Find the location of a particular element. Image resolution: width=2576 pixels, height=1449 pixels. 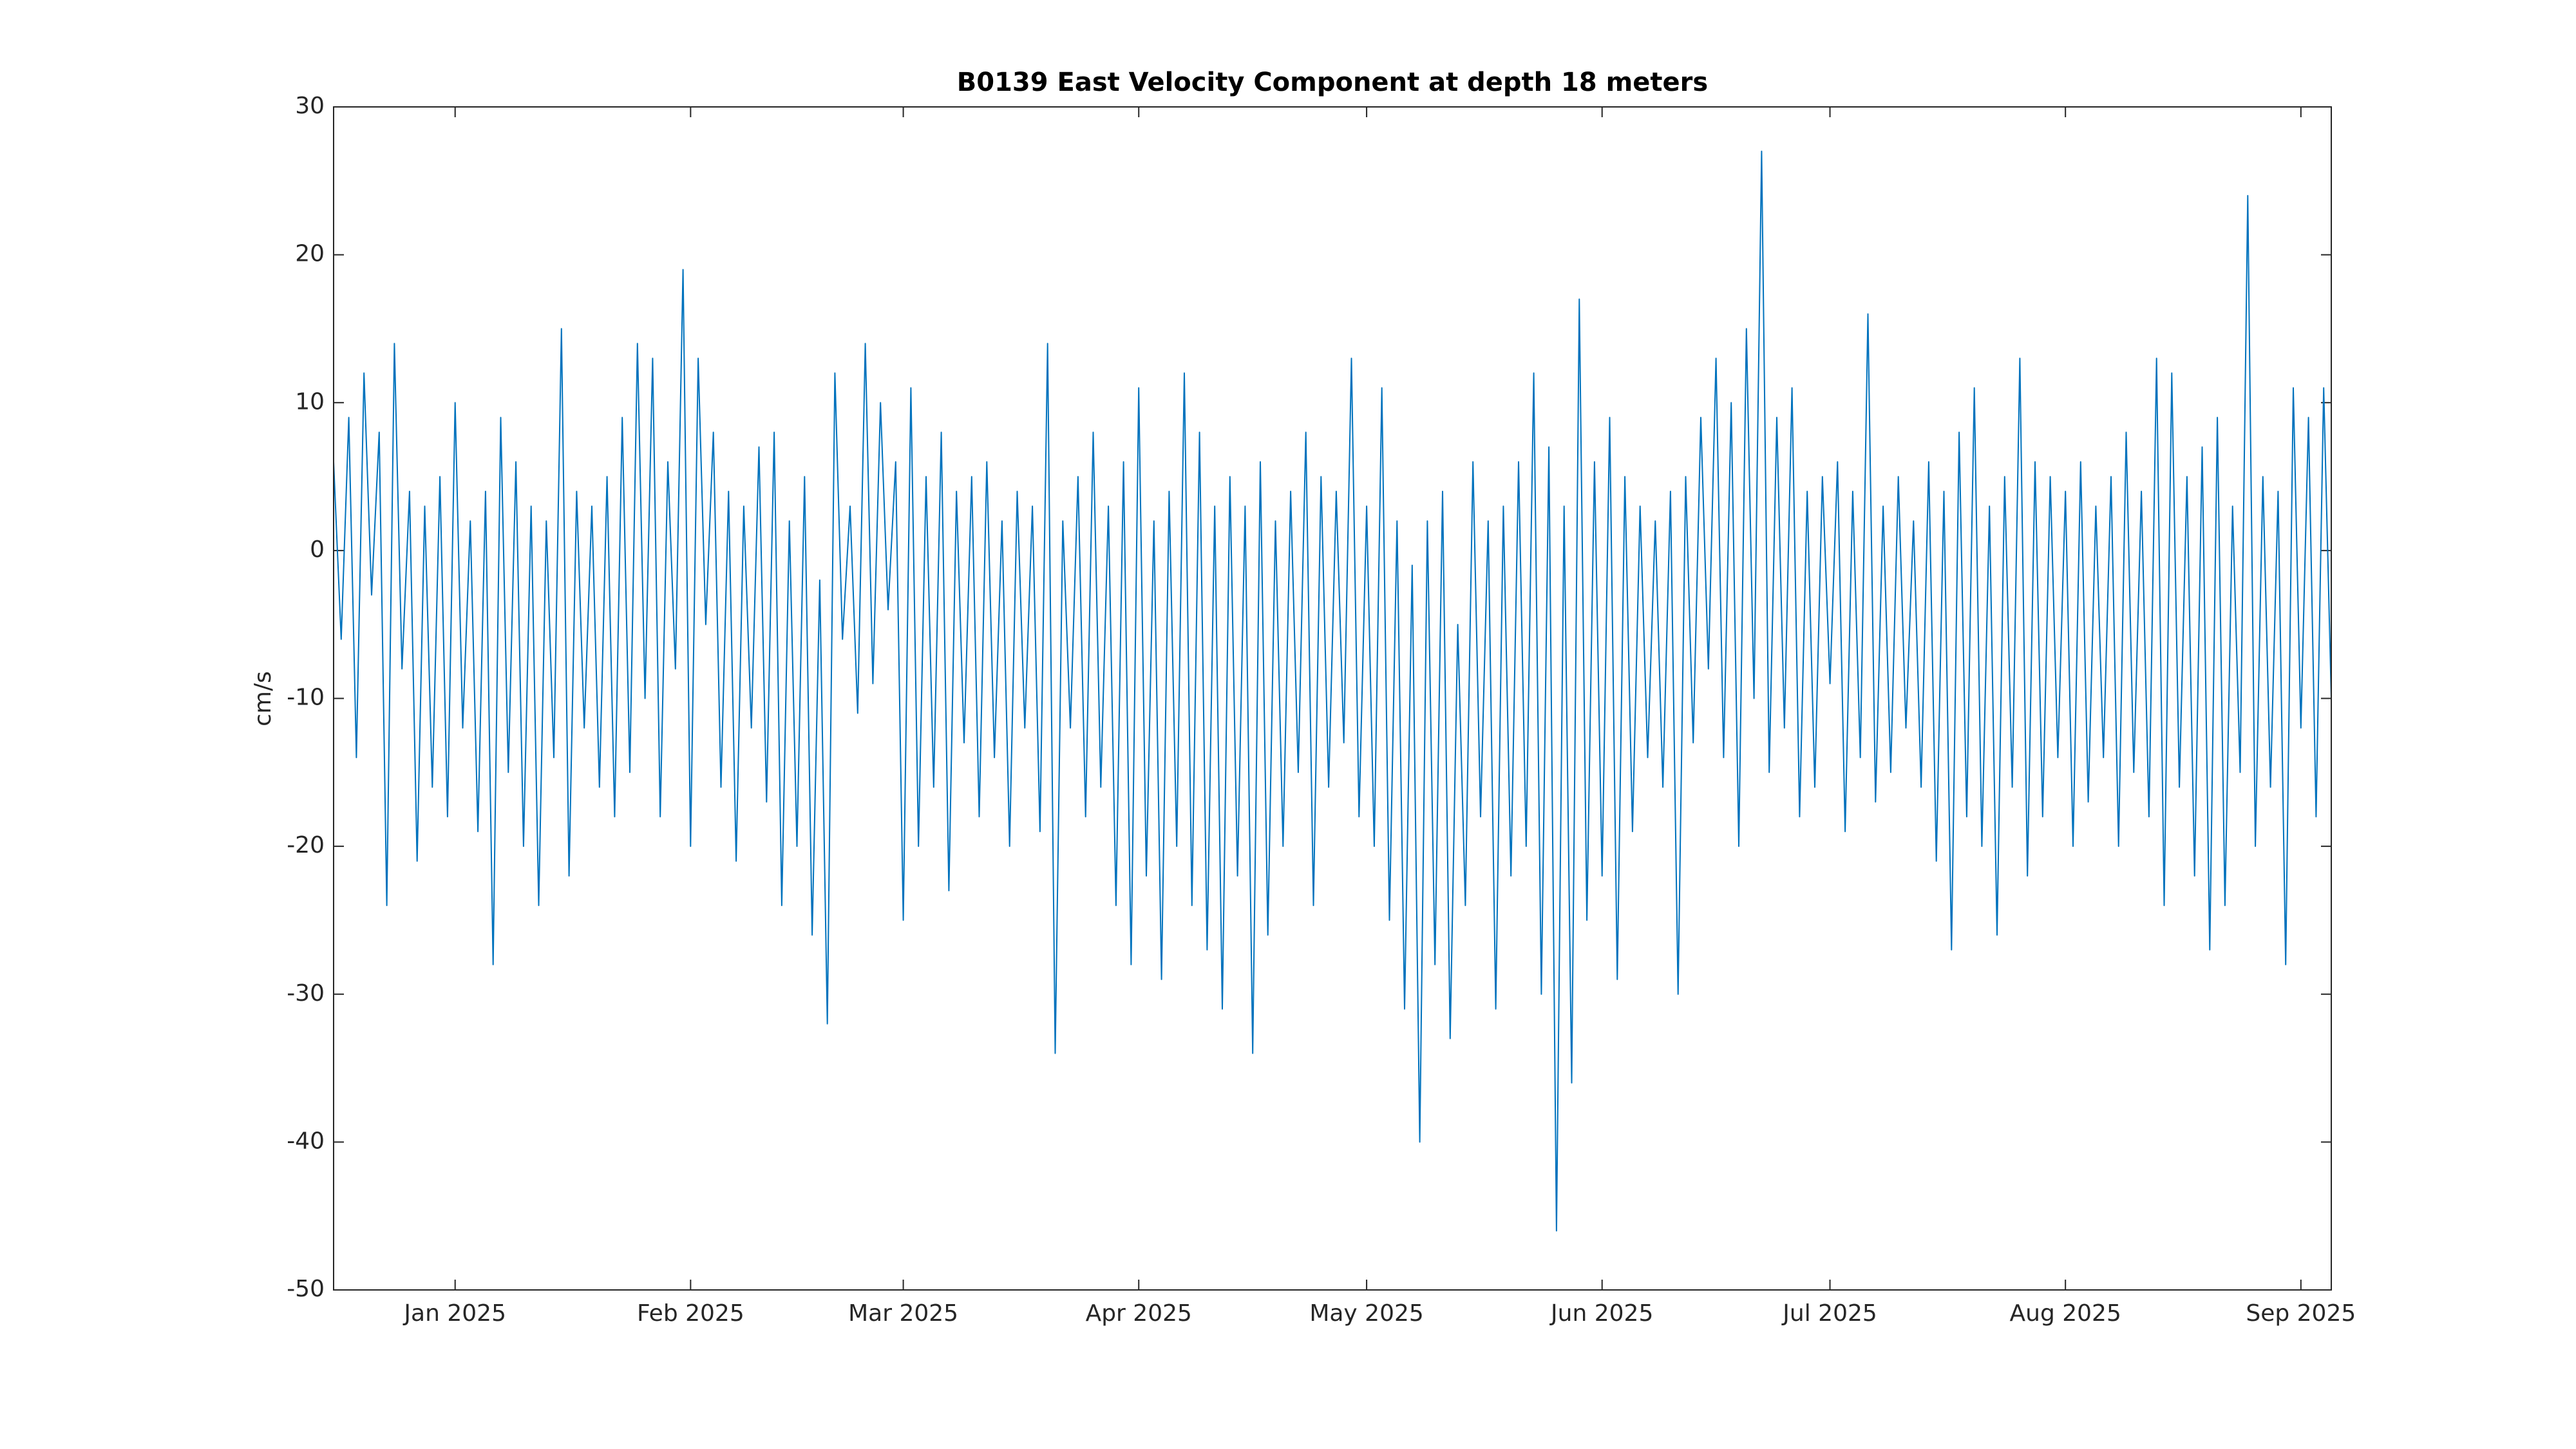

y-tick-label: -10 is located at coordinates (306, 698).